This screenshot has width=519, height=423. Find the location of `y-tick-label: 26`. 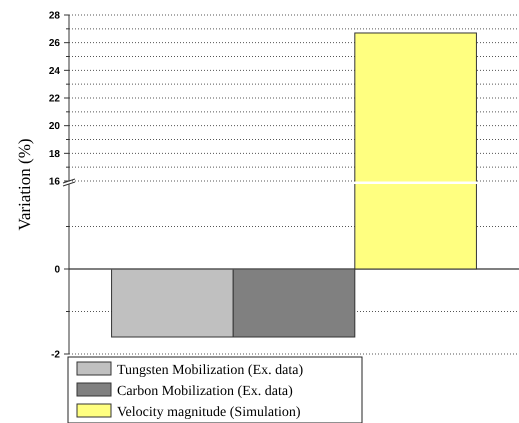

y-tick-label: 26 is located at coordinates (54, 44).